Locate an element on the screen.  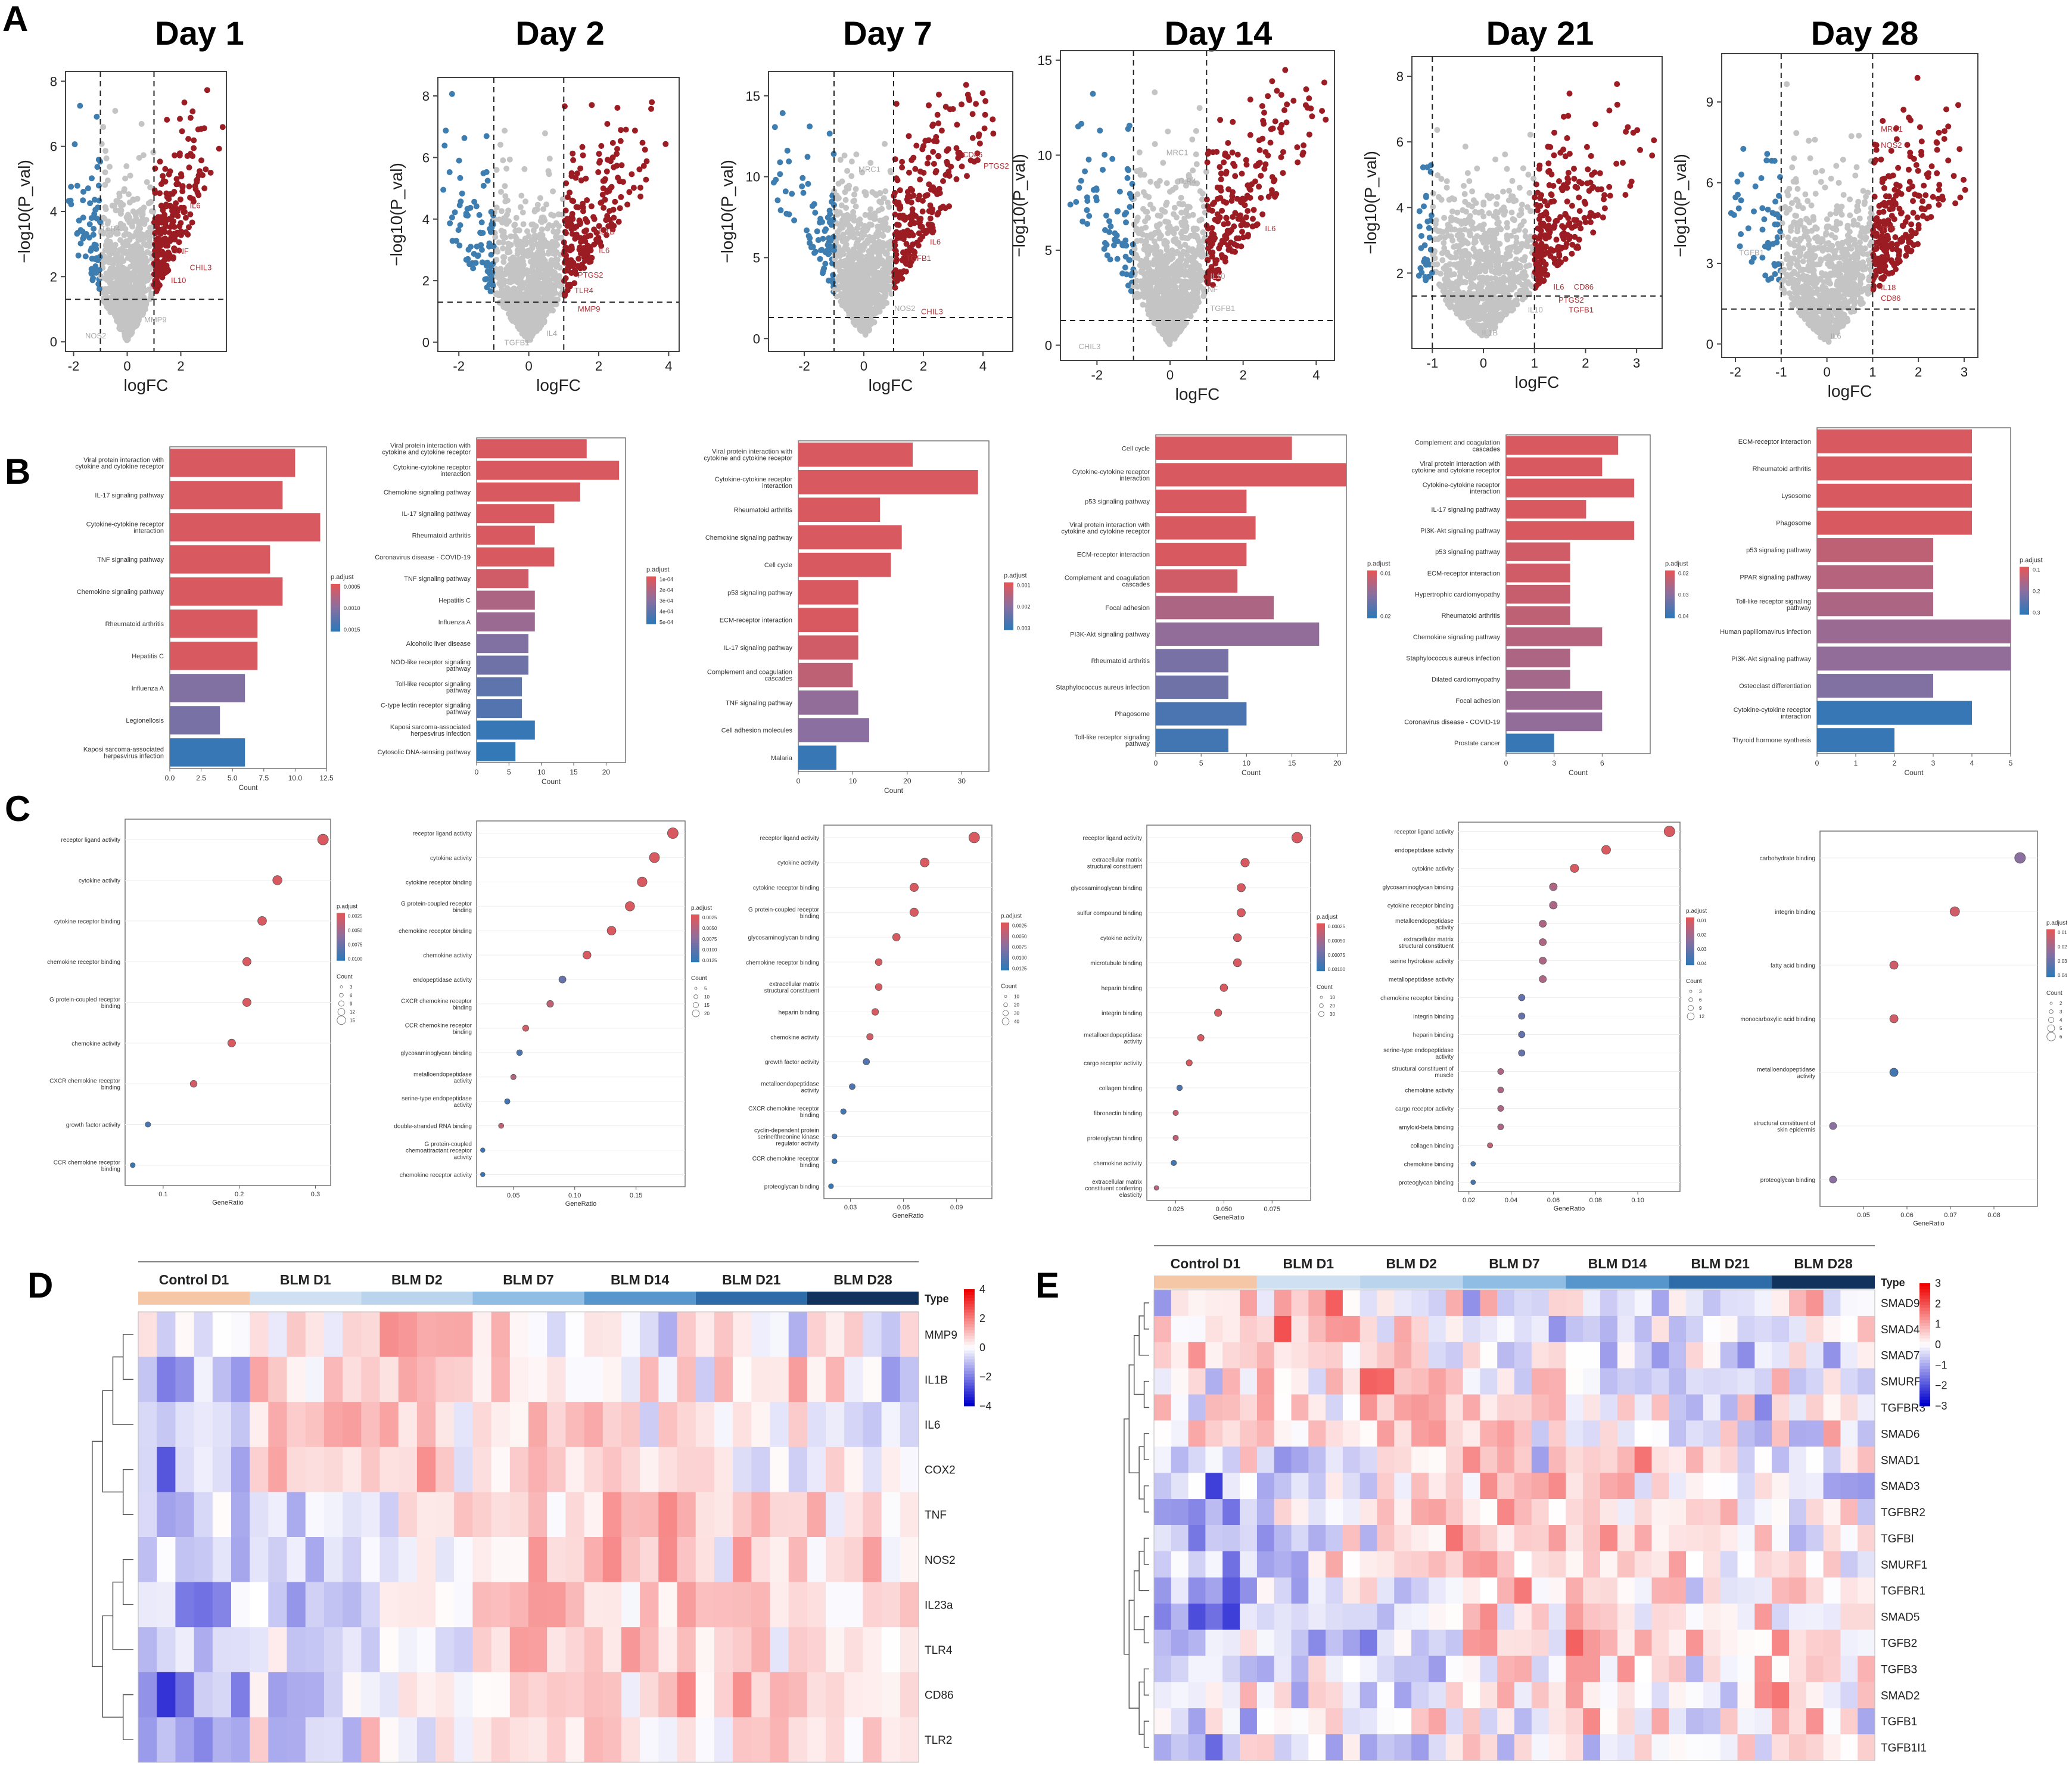
volcano-gene-label: CHIL3 is located at coordinates (201, 268).